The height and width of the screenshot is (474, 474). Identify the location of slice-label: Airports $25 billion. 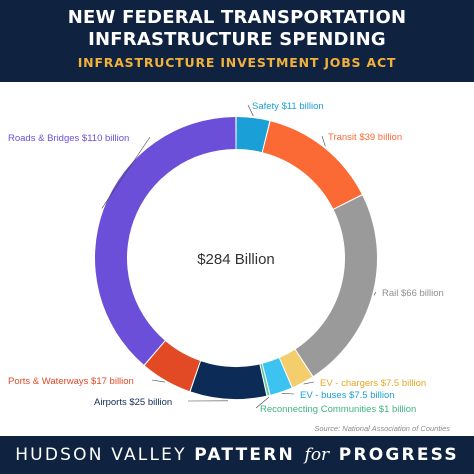
(133, 402).